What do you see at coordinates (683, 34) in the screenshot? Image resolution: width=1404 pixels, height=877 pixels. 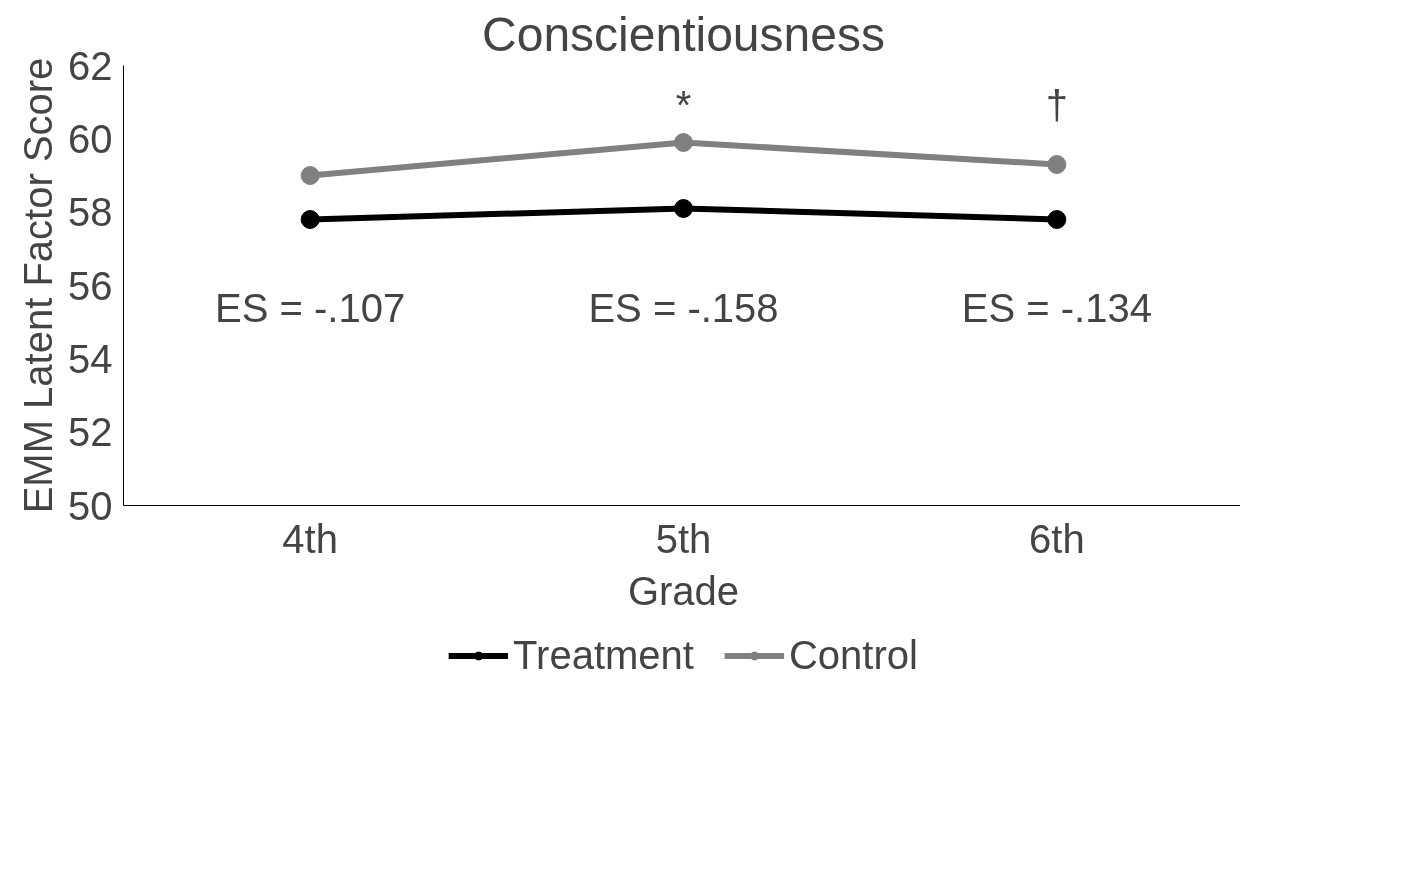 I see `chart-title: Conscientiousness` at bounding box center [683, 34].